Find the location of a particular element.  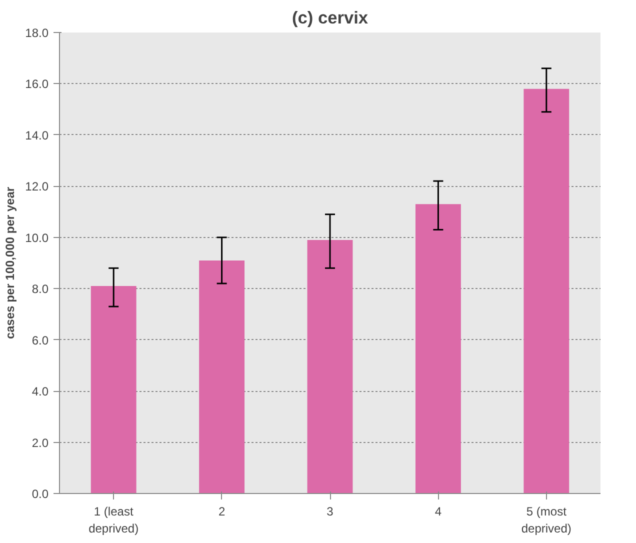

y-tick-label: 6.0 is located at coordinates (40, 340).